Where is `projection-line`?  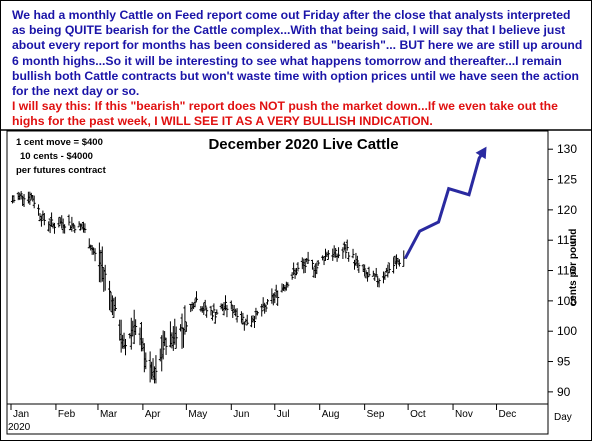 projection-line is located at coordinates (445, 204).